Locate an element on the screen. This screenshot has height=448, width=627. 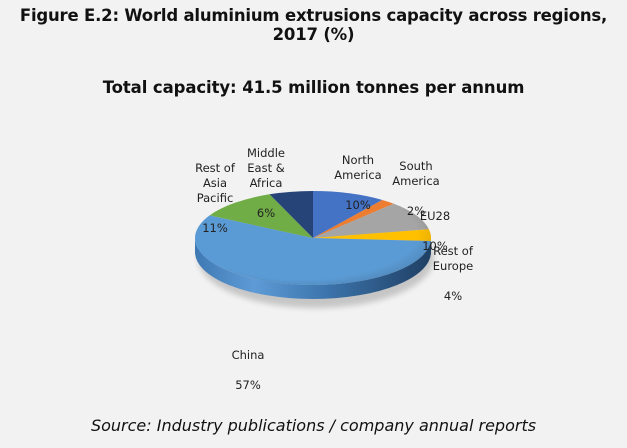
label-north-america: North America 10% is located at coordinates (358, 175).